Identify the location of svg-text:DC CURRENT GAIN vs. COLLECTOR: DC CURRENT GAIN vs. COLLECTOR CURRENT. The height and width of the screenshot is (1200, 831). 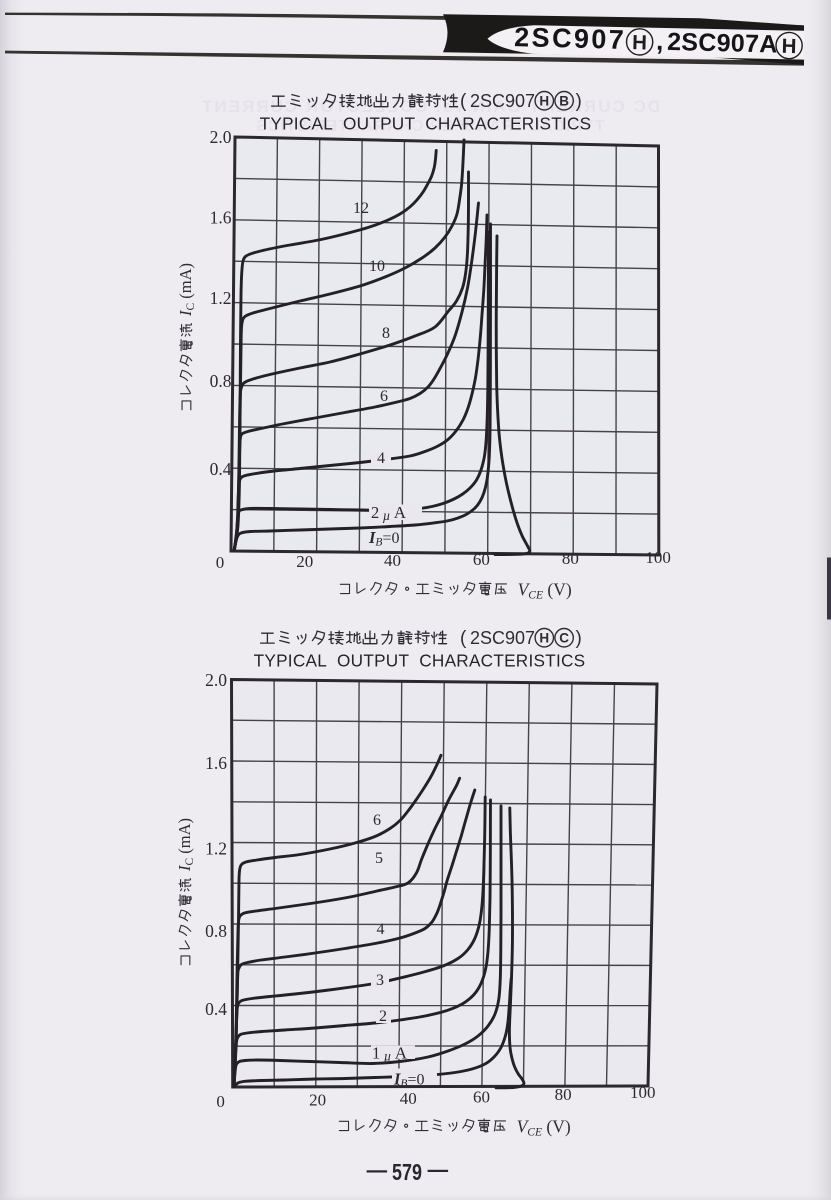
(430, 106).